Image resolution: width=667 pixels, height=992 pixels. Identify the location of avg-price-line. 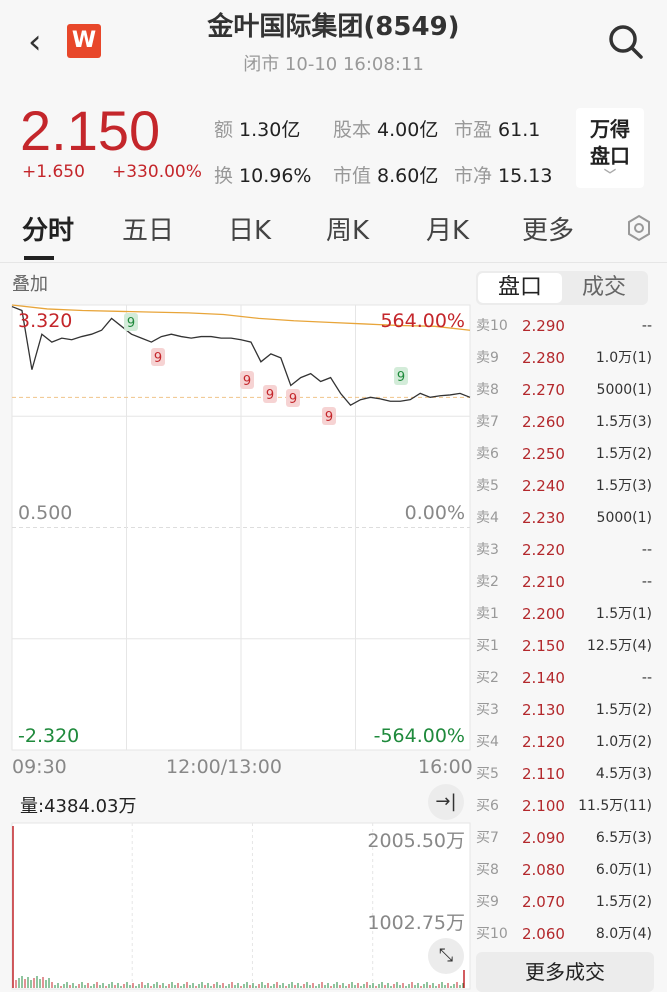
(241, 317).